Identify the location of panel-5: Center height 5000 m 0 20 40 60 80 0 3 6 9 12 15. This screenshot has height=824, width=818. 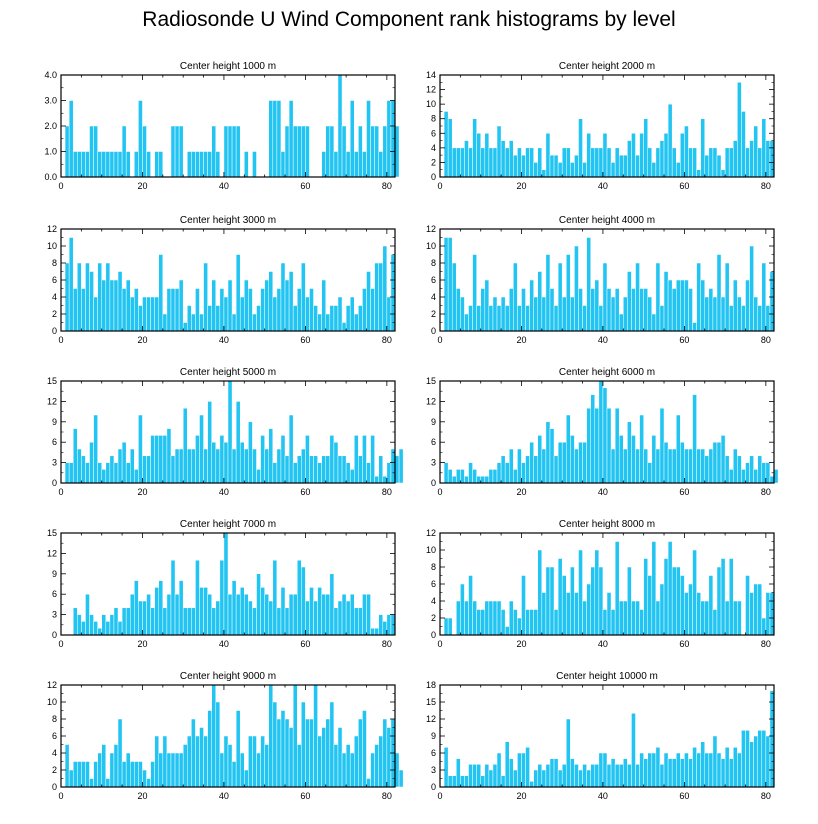
(225, 432).